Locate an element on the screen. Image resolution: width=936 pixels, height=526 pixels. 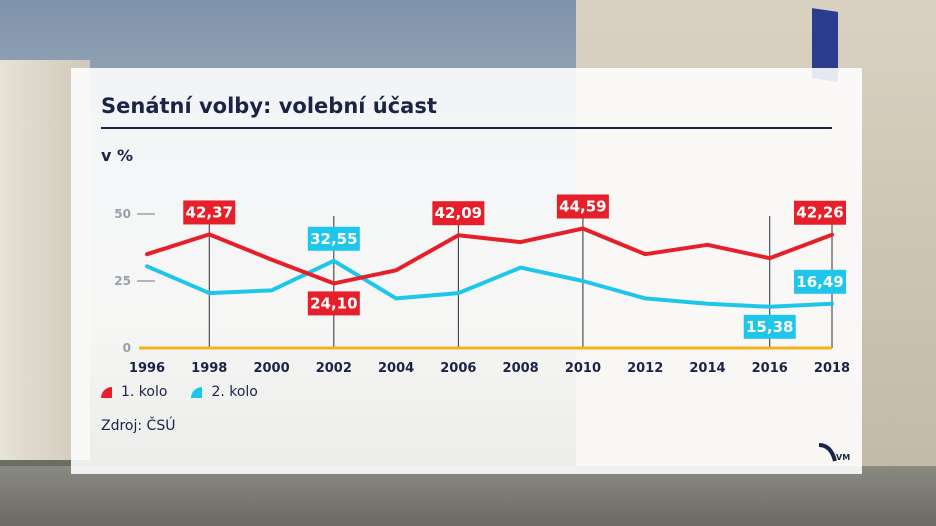
x-tick-label: 1996 is located at coordinates (147, 368).